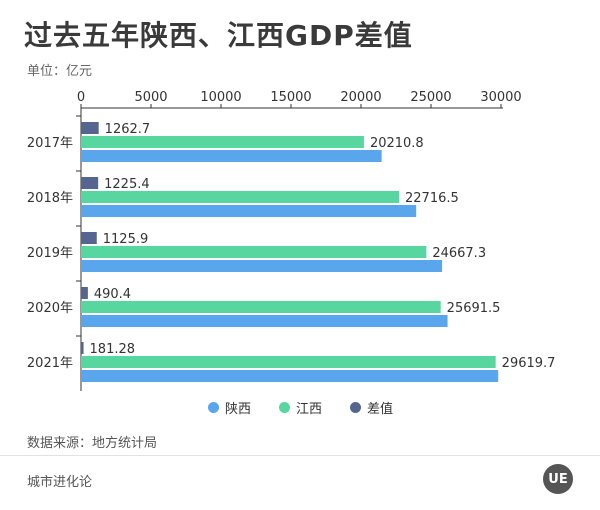  I want to click on legend-dot-diff, so click(356, 407).